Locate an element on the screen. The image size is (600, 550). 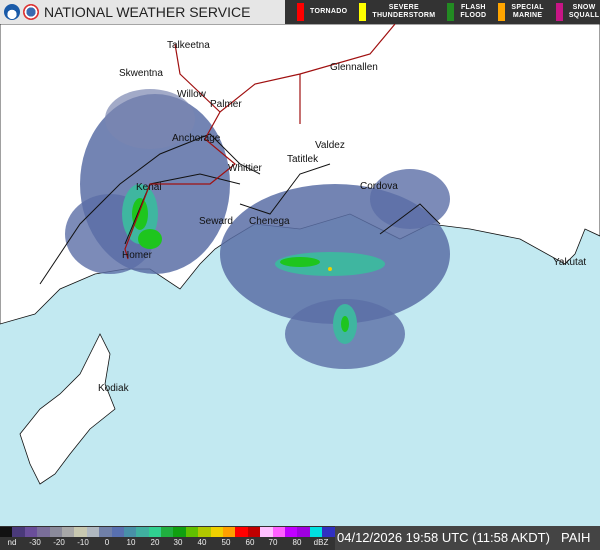
place-label: Seward is located at coordinates (216, 221).